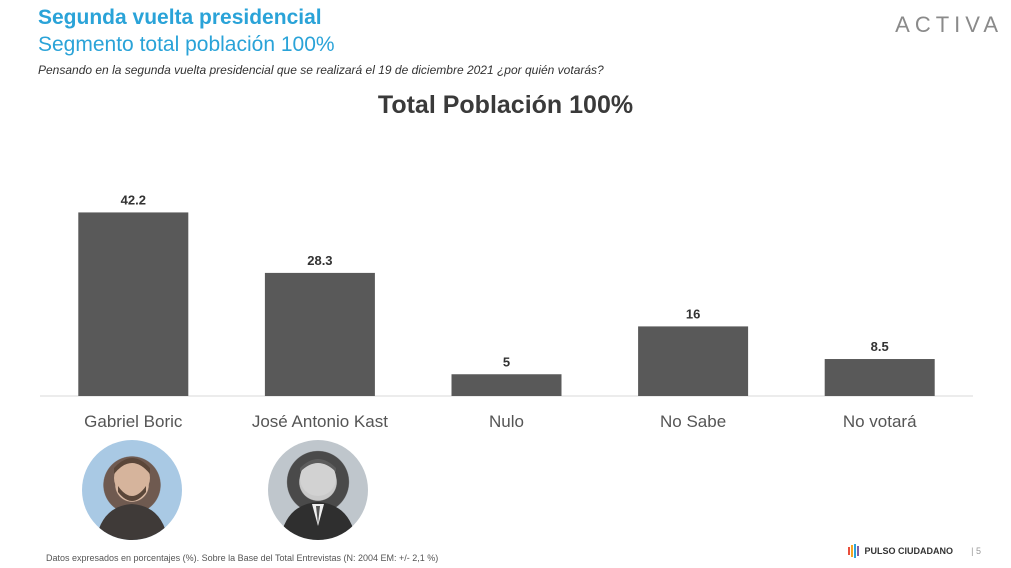 The height and width of the screenshot is (568, 1011). I want to click on chart-title: Total Población 100%, so click(505, 105).